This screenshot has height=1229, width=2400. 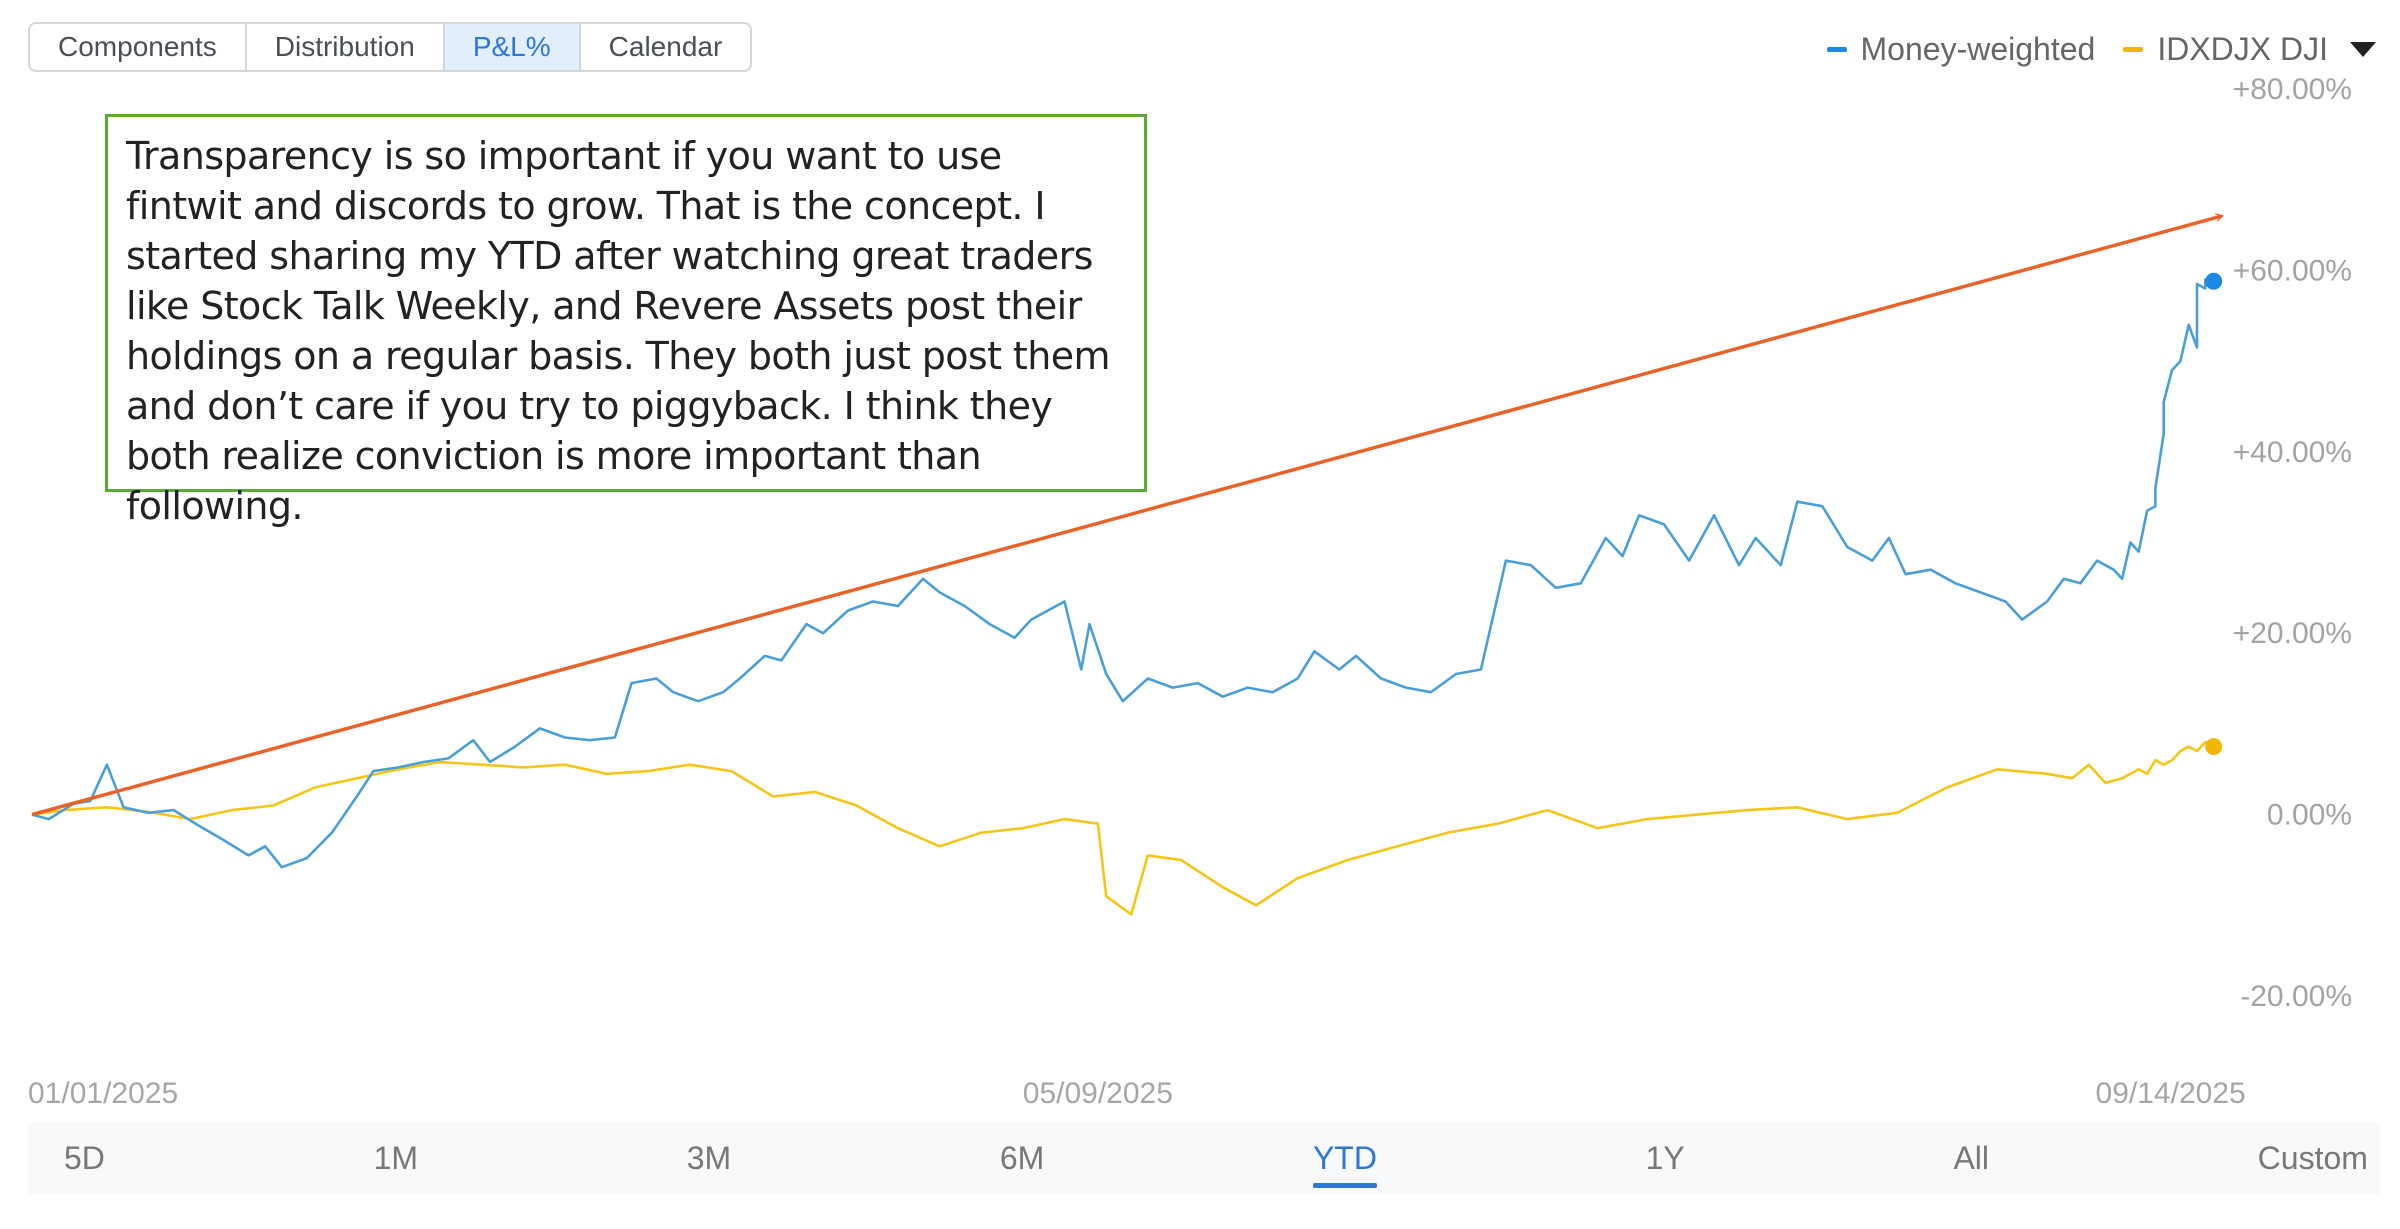 I want to click on legend-dropdown-caret-icon, so click(x=2363, y=49).